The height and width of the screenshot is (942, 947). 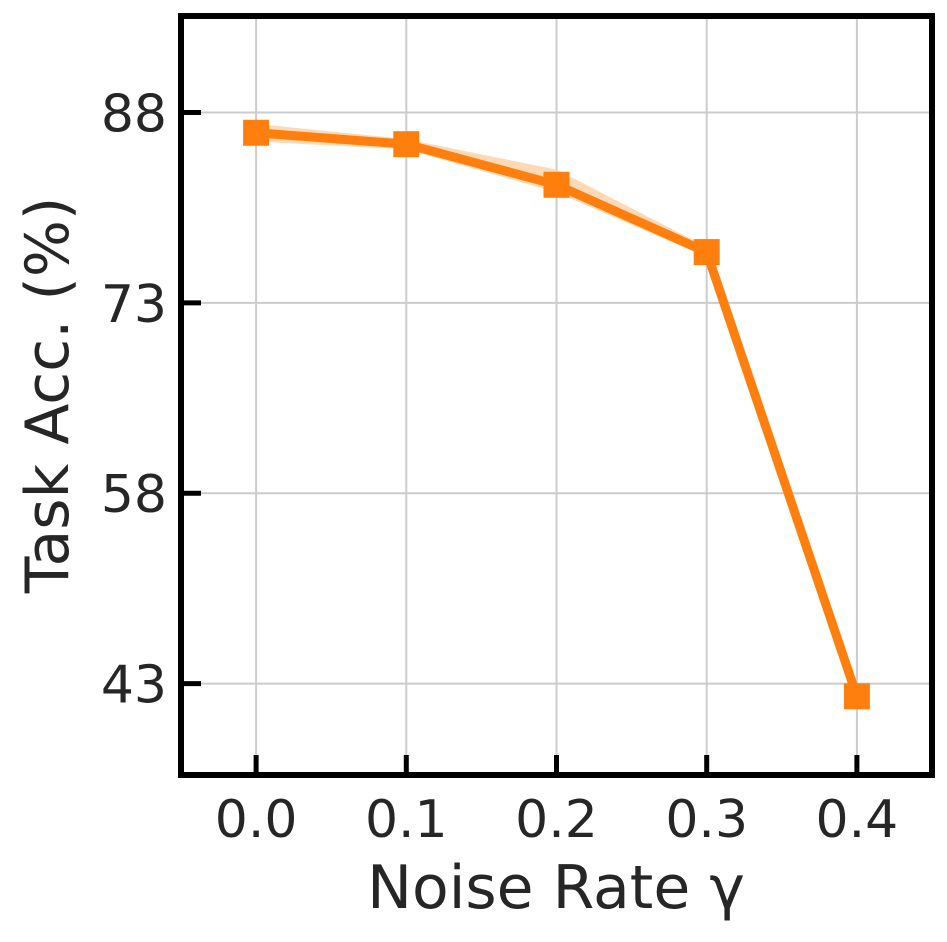 What do you see at coordinates (134, 399) in the screenshot?
I see `y-tick-labels: 43 58 73 88` at bounding box center [134, 399].